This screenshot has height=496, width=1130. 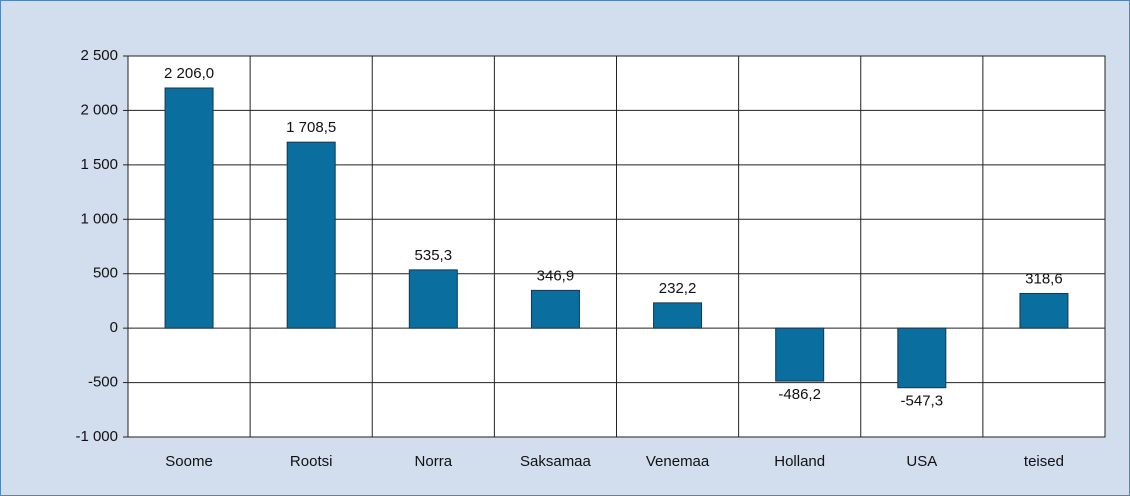 What do you see at coordinates (99, 164) in the screenshot?
I see `y-tick-label: 1 500` at bounding box center [99, 164].